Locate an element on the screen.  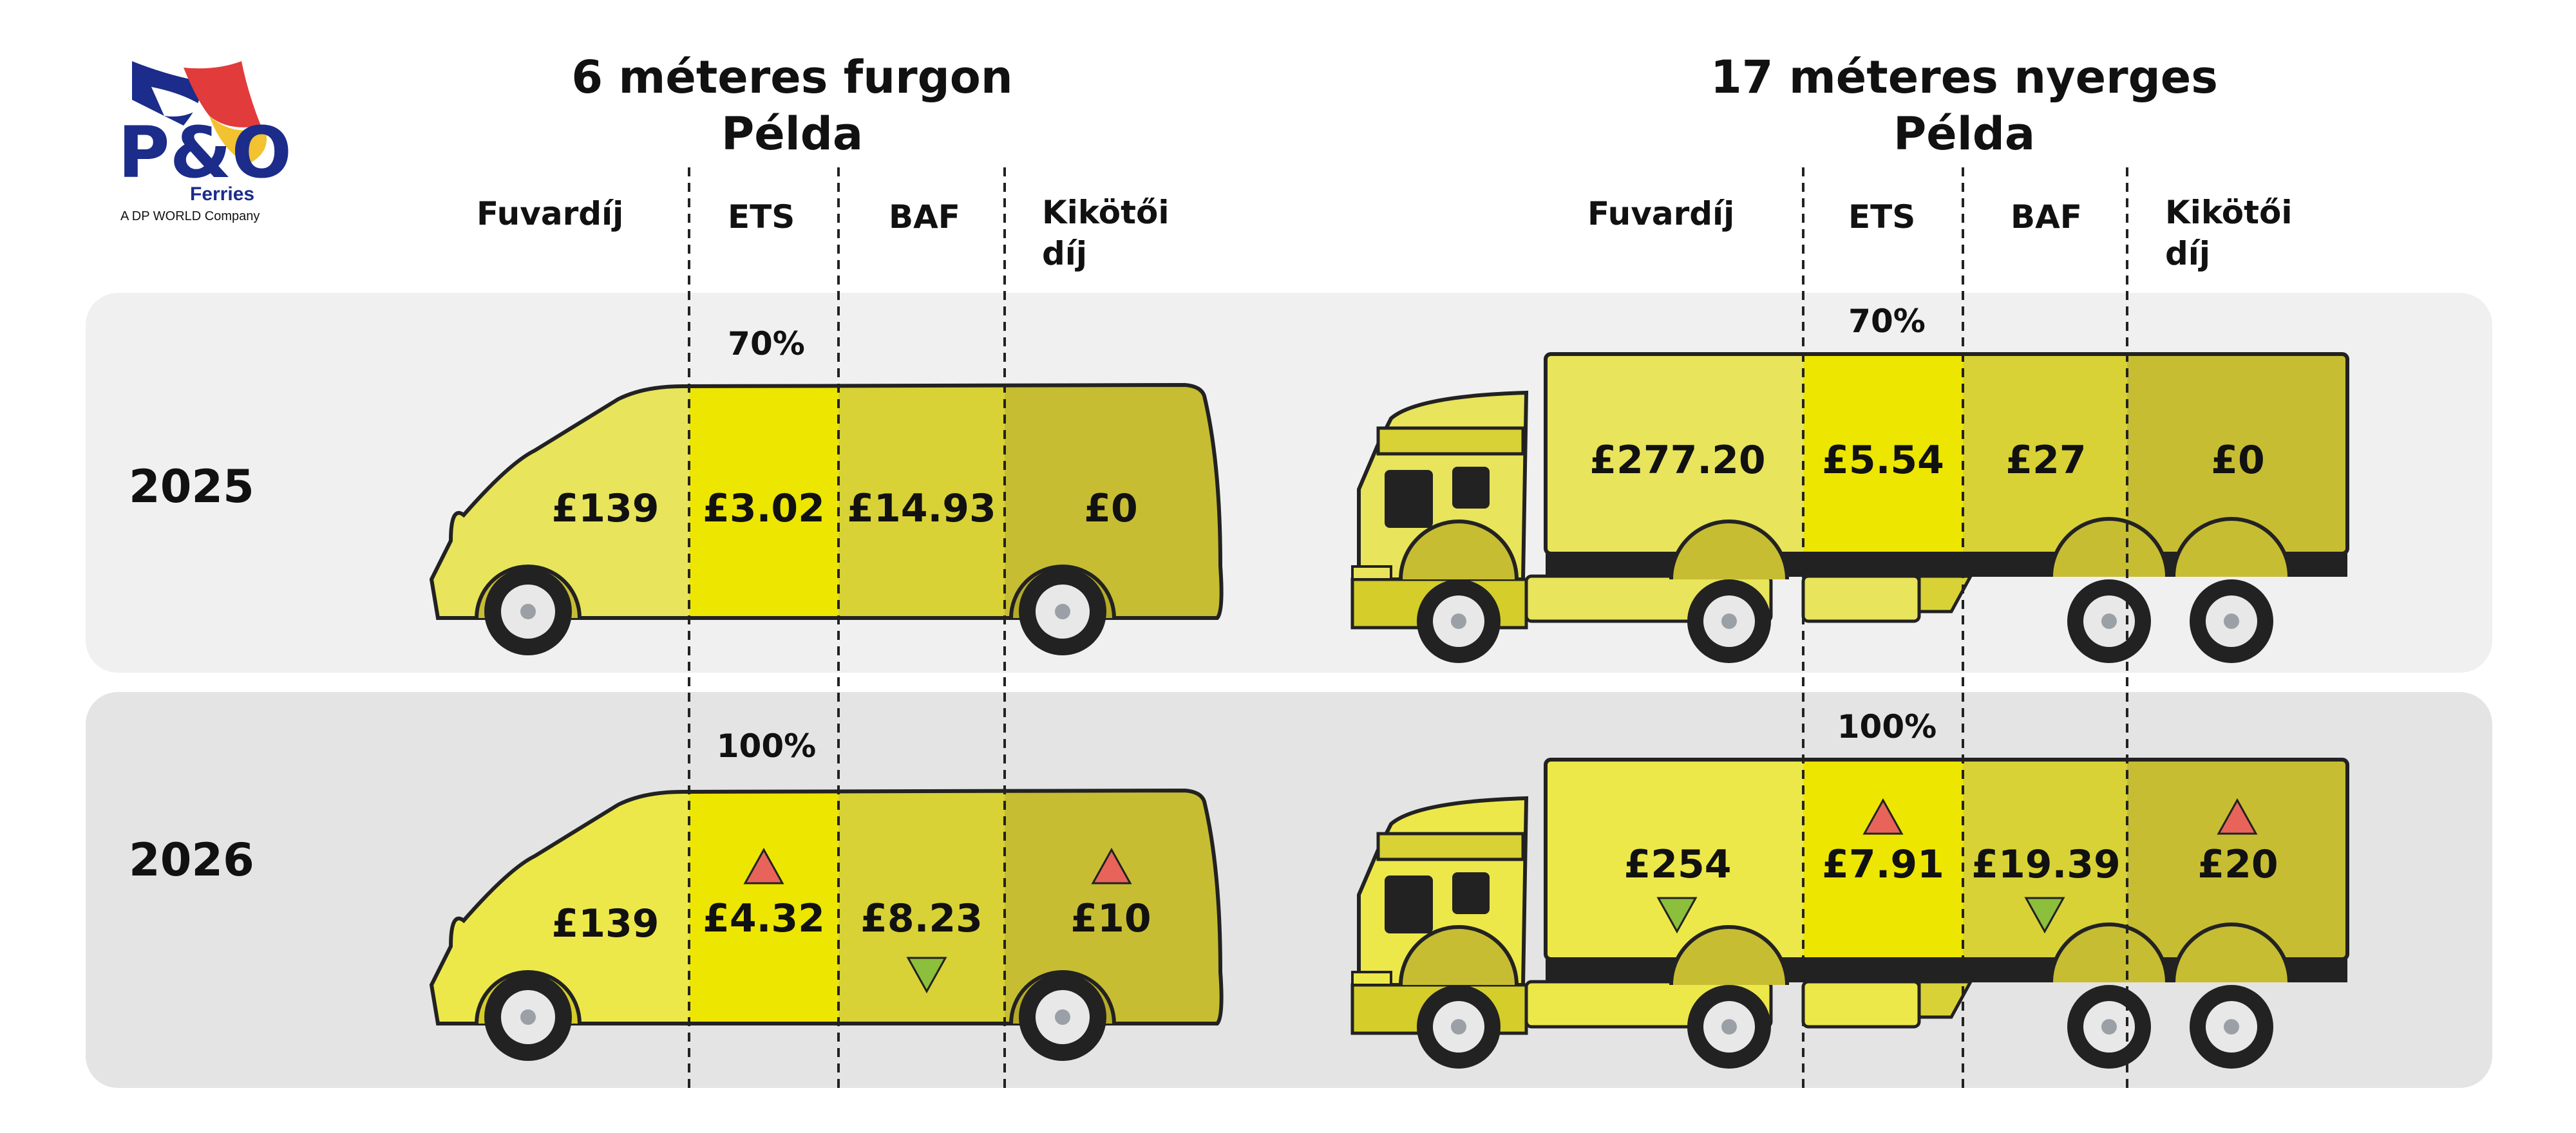
truck-2026-fuvardij-value: £254 is located at coordinates (1678, 864).